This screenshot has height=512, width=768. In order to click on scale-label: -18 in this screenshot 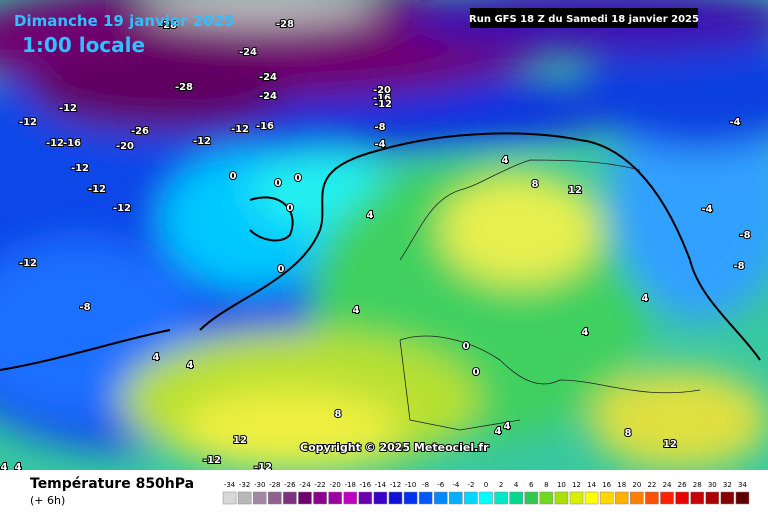, I will do `click(350, 485)`.